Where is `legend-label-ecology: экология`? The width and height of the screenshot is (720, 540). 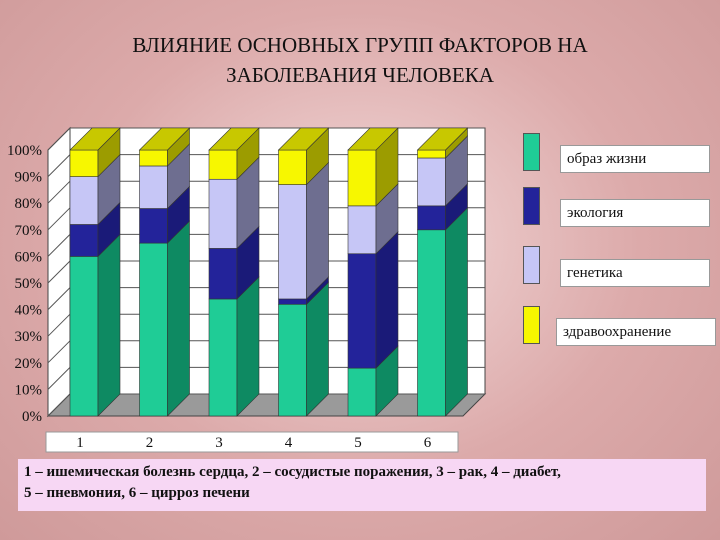
legend-label-ecology: экология is located at coordinates (635, 213).